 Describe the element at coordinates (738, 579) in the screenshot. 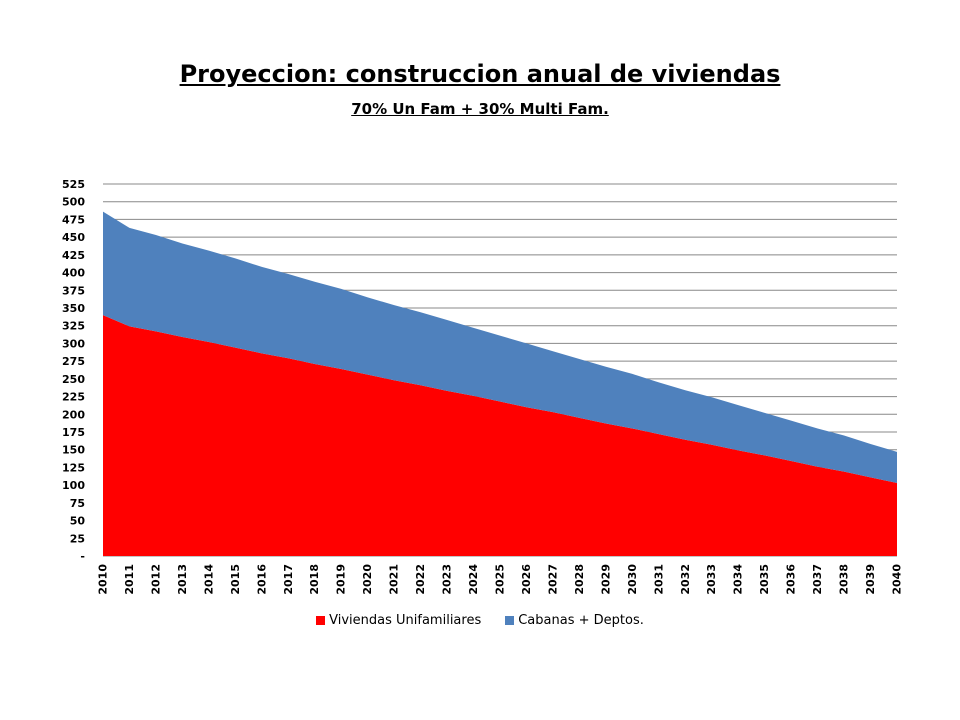

I see `x-tick-label: 2034` at that location.